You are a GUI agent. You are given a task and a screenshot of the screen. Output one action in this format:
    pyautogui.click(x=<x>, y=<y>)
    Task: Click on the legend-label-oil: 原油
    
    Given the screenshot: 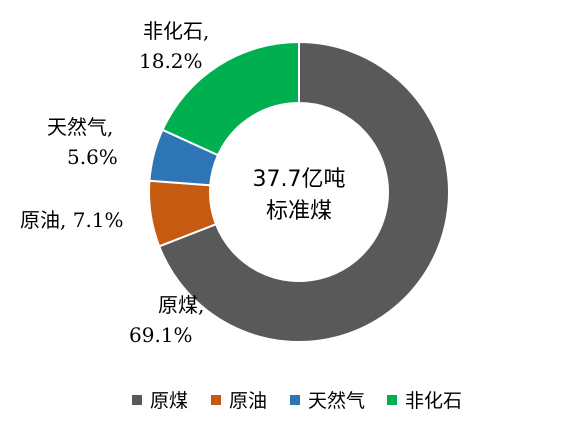 What is the action you would take?
    pyautogui.click(x=248, y=401)
    